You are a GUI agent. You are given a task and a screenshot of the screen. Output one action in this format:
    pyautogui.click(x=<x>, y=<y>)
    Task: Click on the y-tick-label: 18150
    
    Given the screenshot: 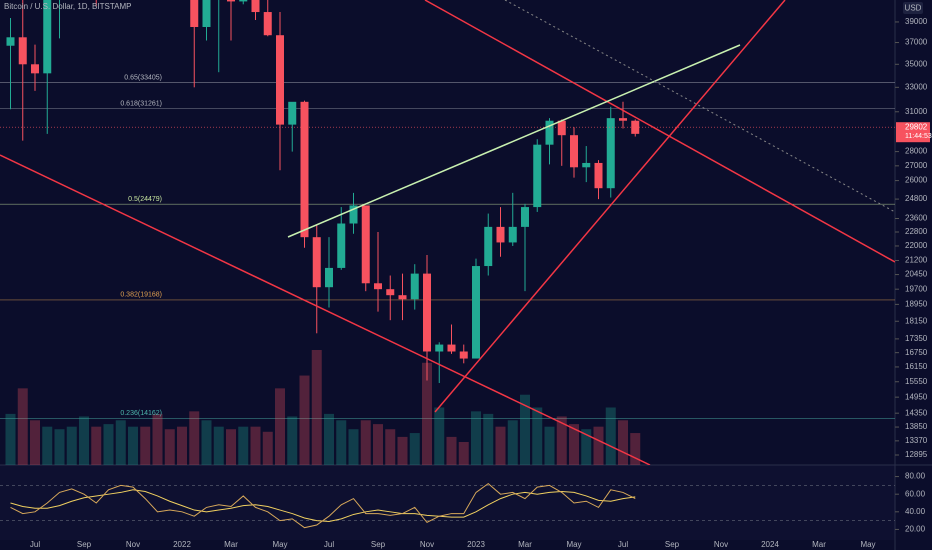 What is the action you would take?
    pyautogui.click(x=916, y=320)
    